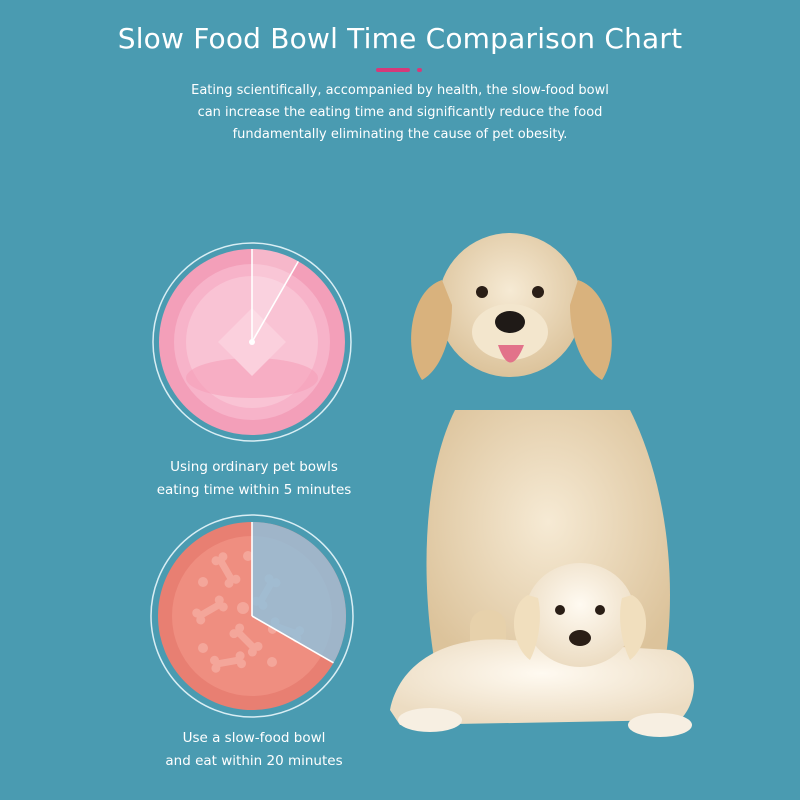 Image resolution: width=800 pixels, height=800 pixels. I want to click on slow-food-bowl-icon, so click(252, 616).